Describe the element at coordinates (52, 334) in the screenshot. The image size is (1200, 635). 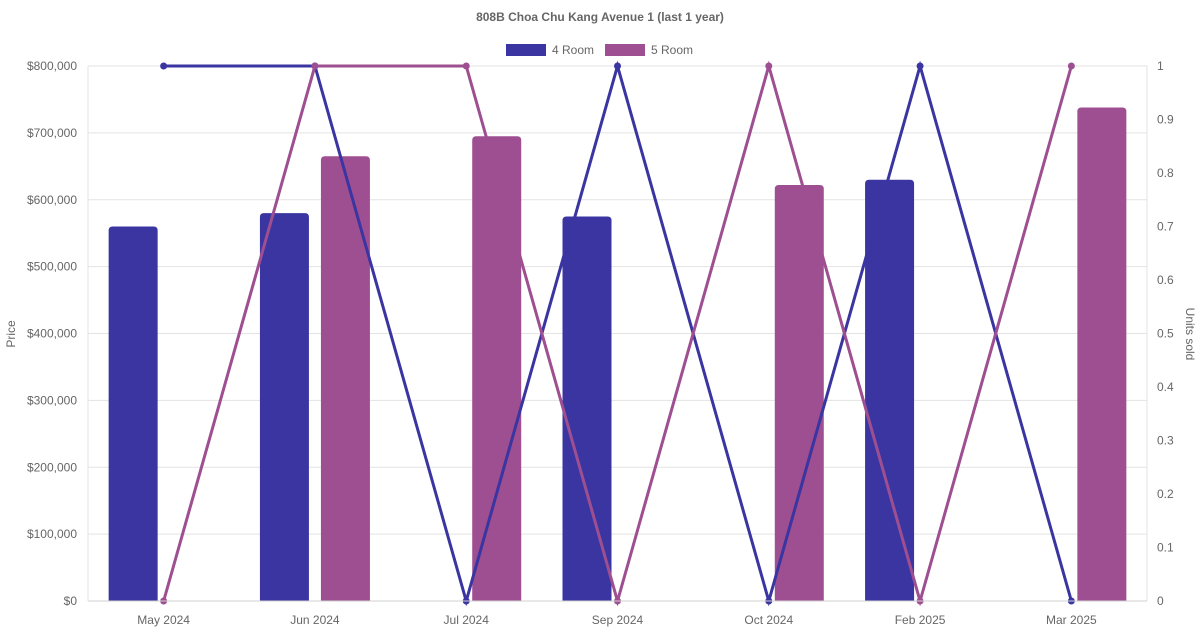
I see `y-tick-label: $400,000` at that location.